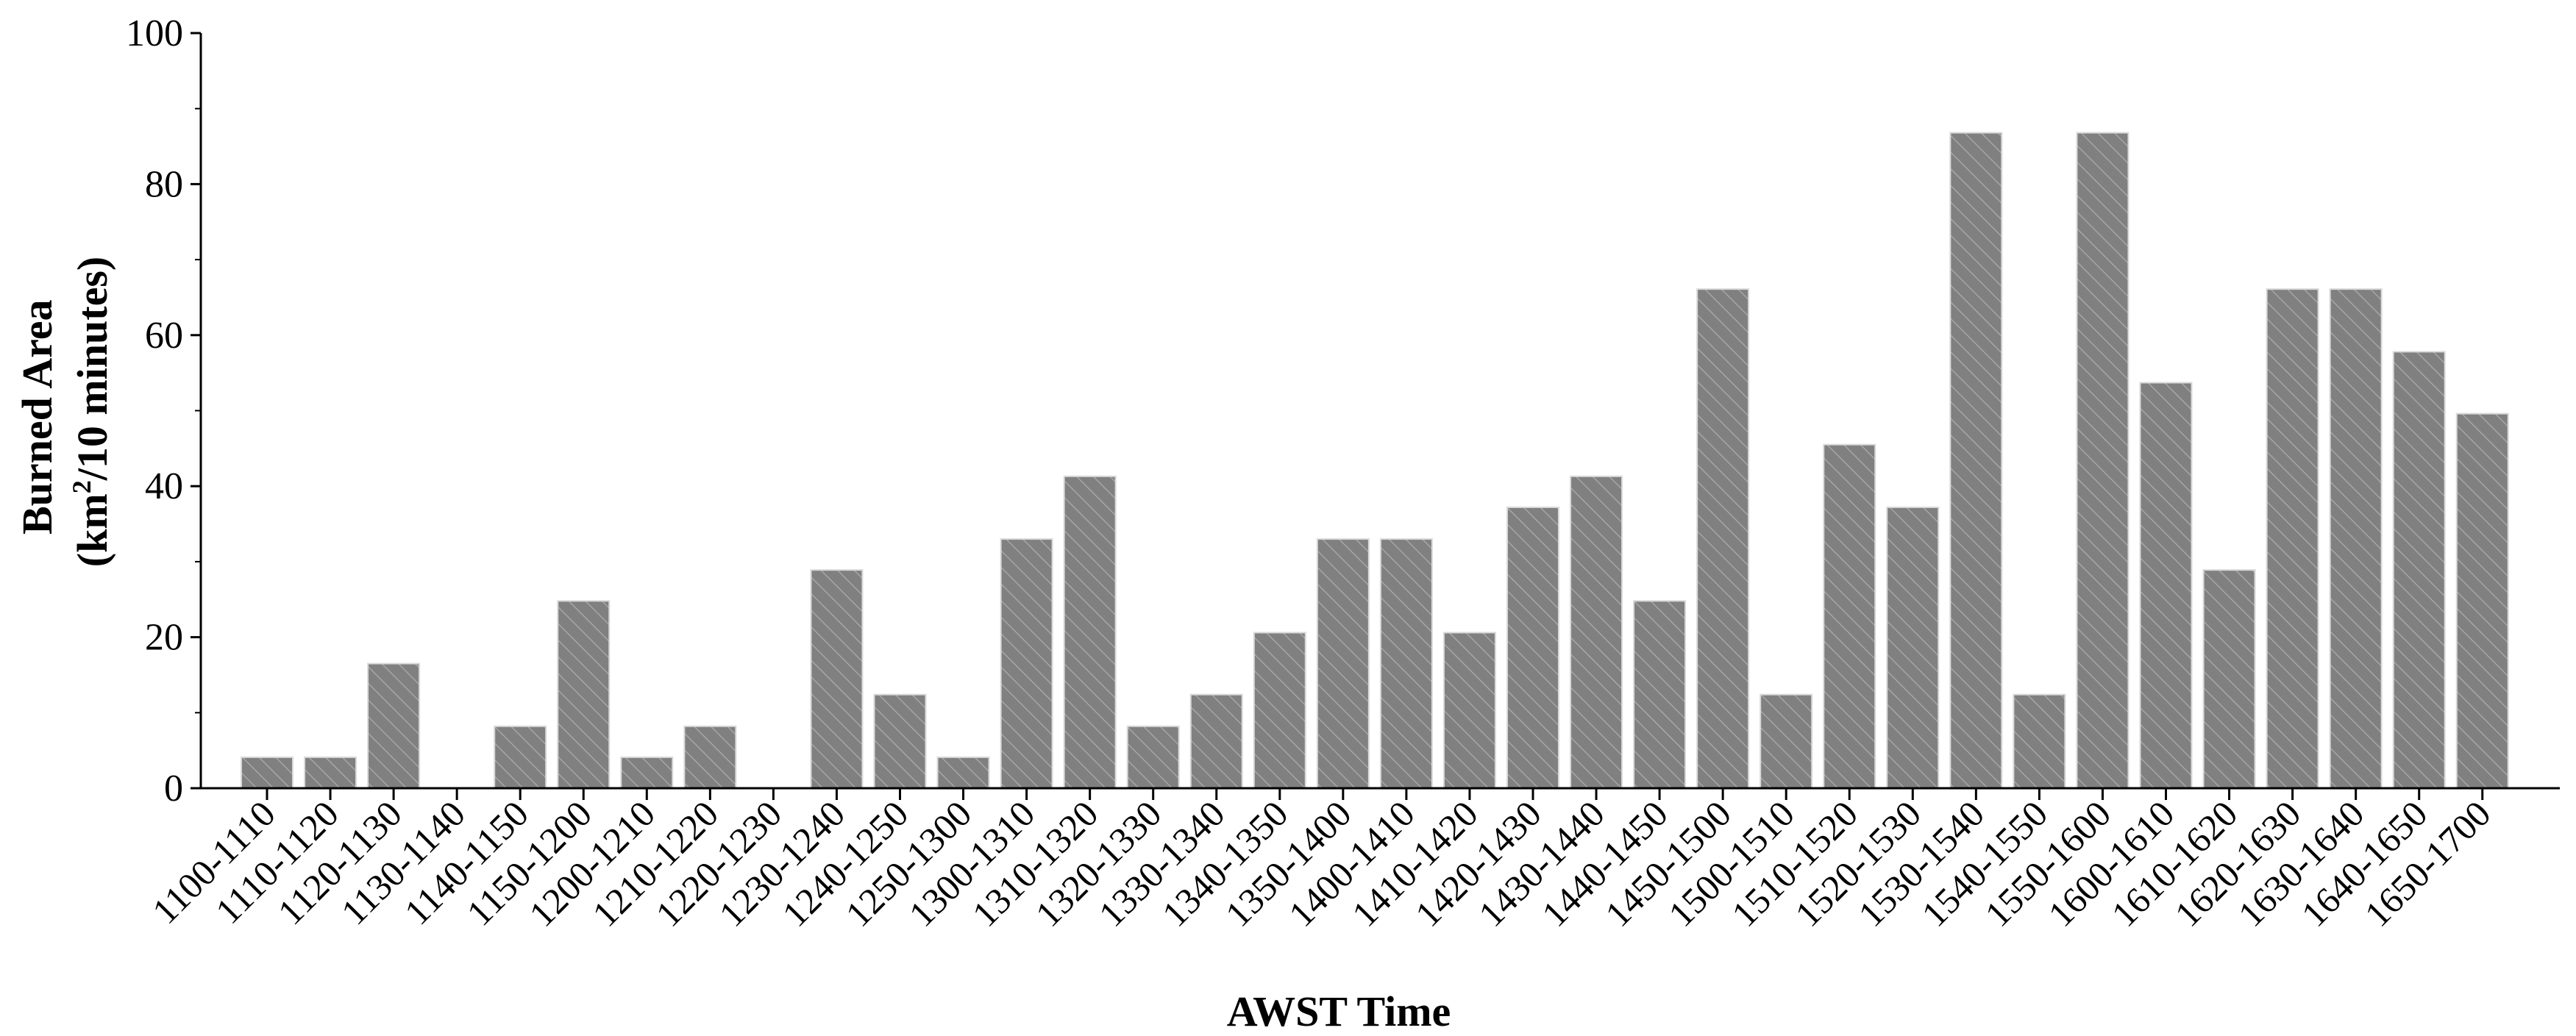 The height and width of the screenshot is (1036, 2576). What do you see at coordinates (154, 33) in the screenshot?
I see `y-tick-label: 100` at bounding box center [154, 33].